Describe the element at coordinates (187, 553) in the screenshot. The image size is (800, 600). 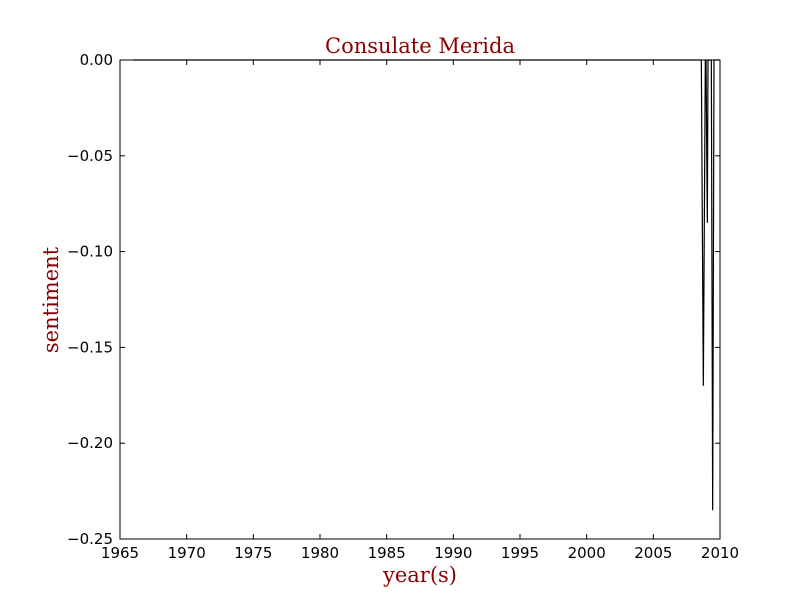
I see `x-tick-label: 1970` at that location.